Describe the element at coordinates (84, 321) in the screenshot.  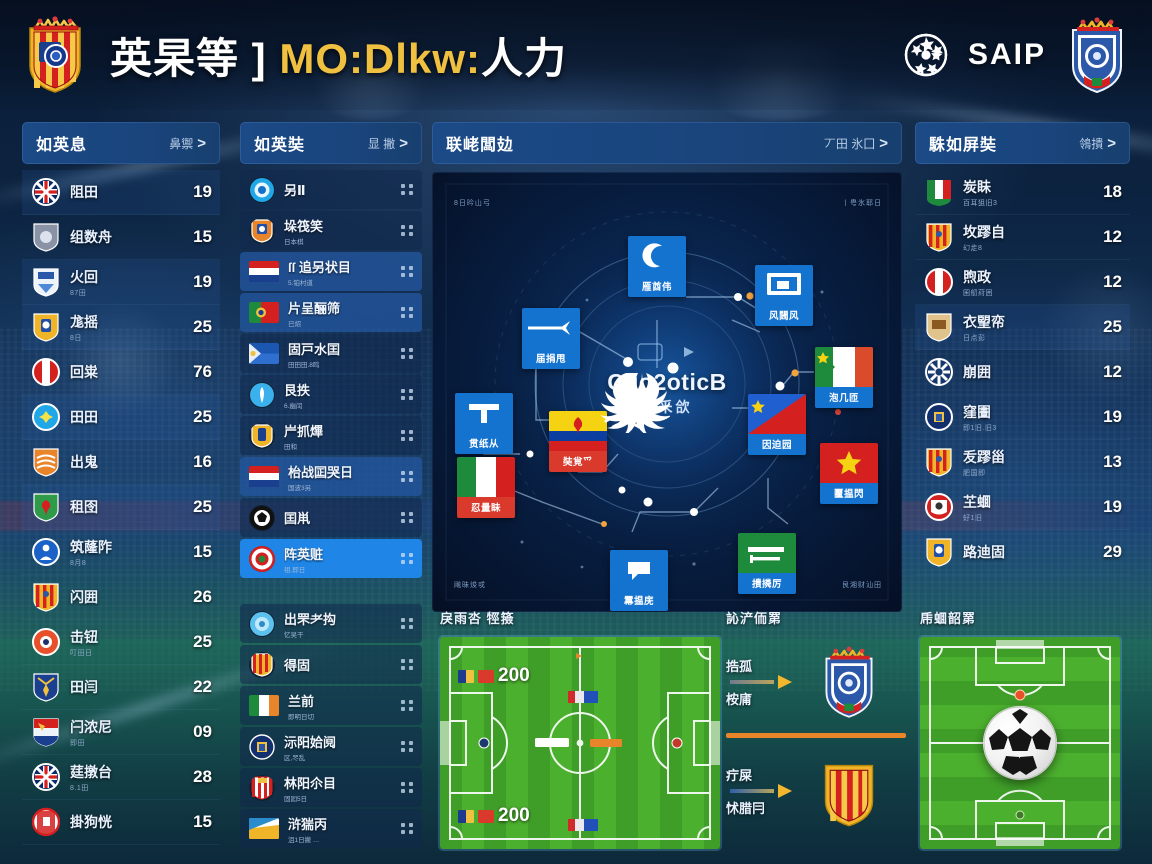
I see `team-name: 尨摇` at that location.